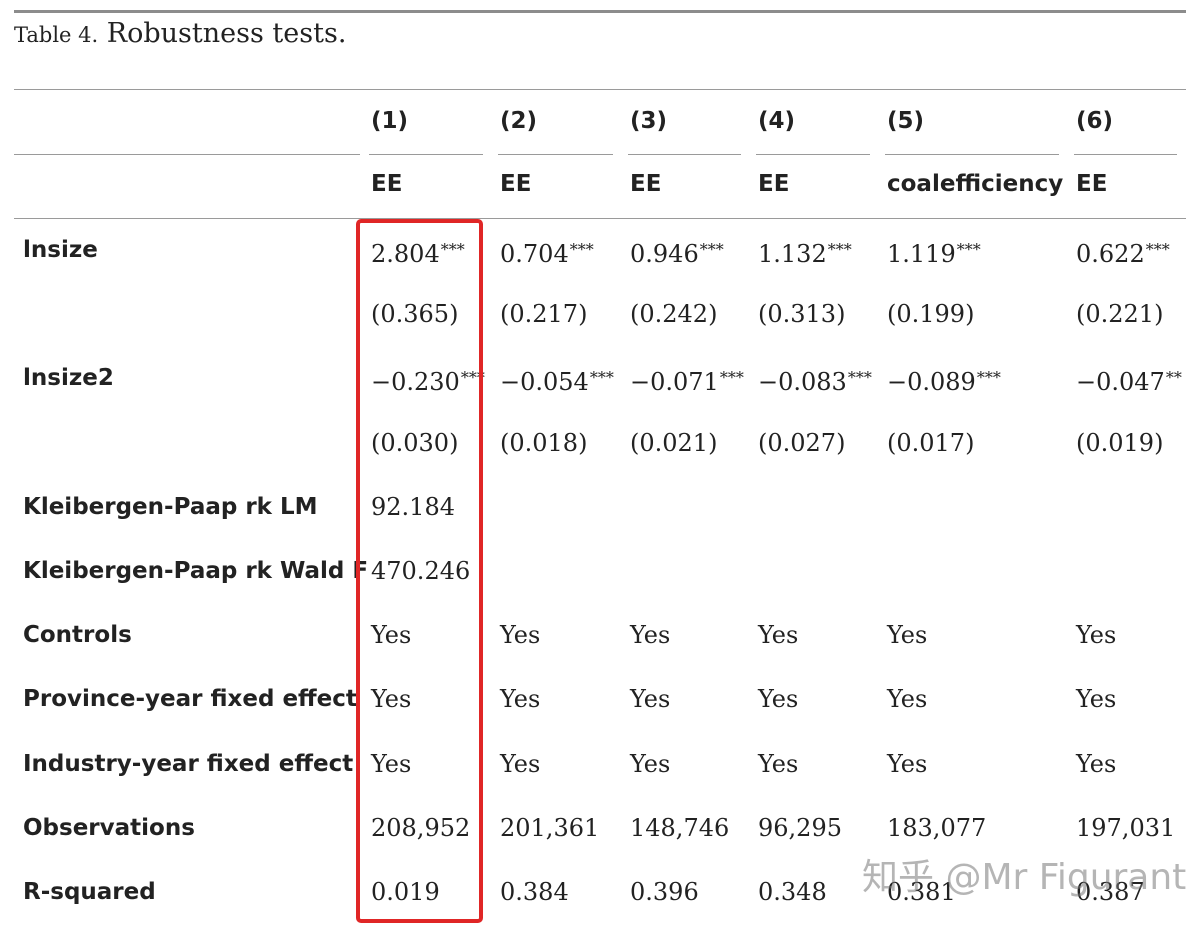 This screenshot has height=929, width=1199. What do you see at coordinates (415, 382) in the screenshot?
I see `cell-value: −0.230` at bounding box center [415, 382].